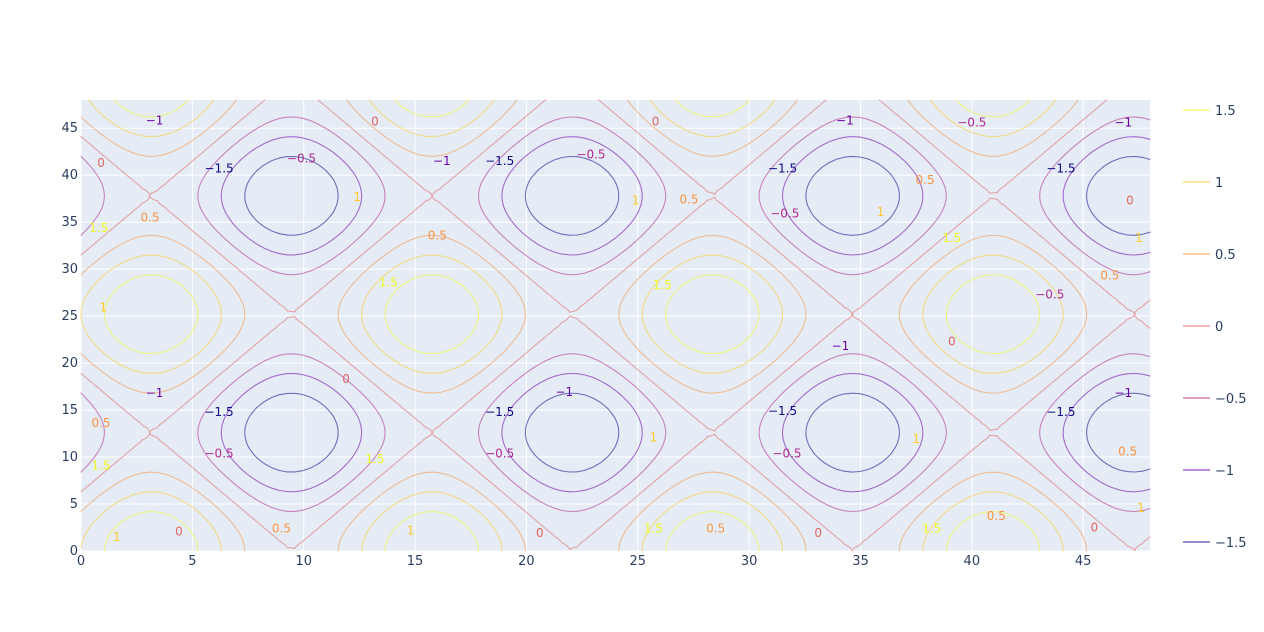 This screenshot has height=632, width=1264. What do you see at coordinates (1219, 327) in the screenshot?
I see `legend-label: 0` at bounding box center [1219, 327].